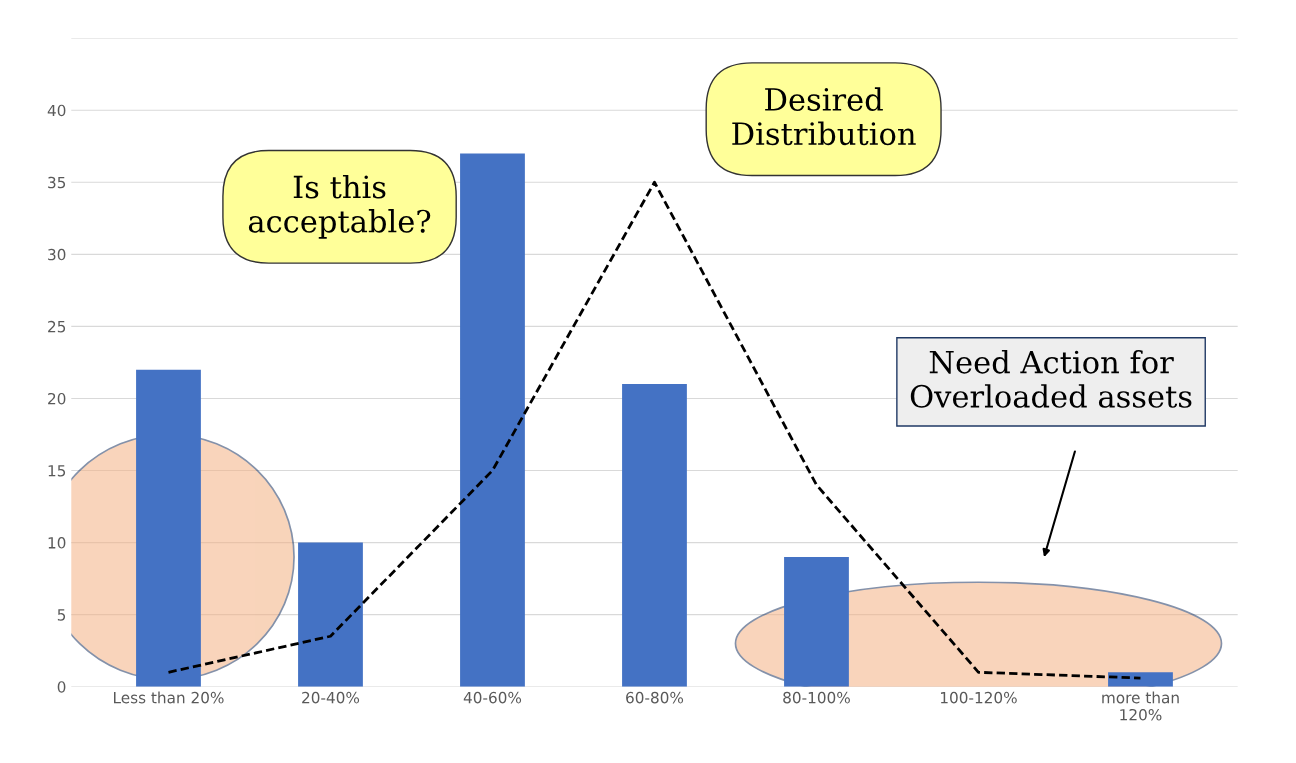  I want to click on annotation: Need Action for Overloaded assets, so click(1051, 378).